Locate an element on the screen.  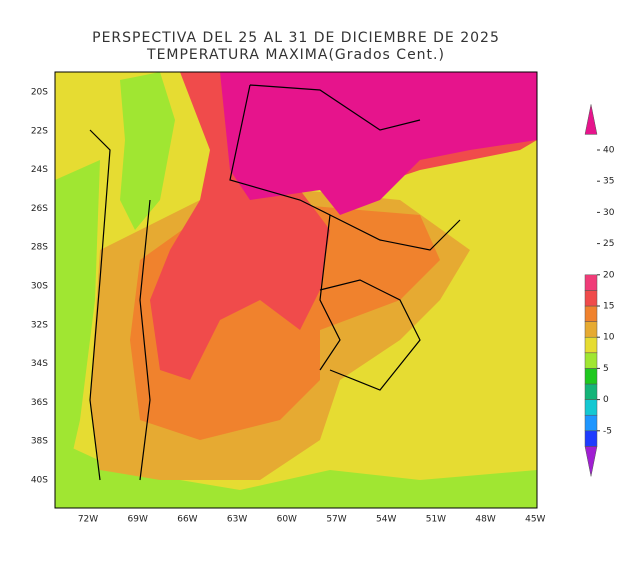
latitude-label: 20S is located at coordinates (39, 93).